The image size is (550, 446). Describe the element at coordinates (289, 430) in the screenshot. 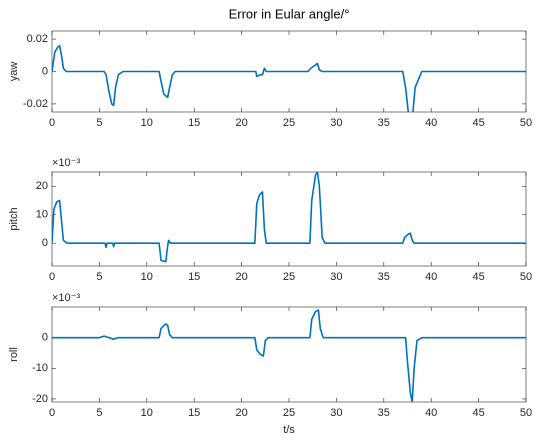

I see `x-axis-label: t/s` at that location.